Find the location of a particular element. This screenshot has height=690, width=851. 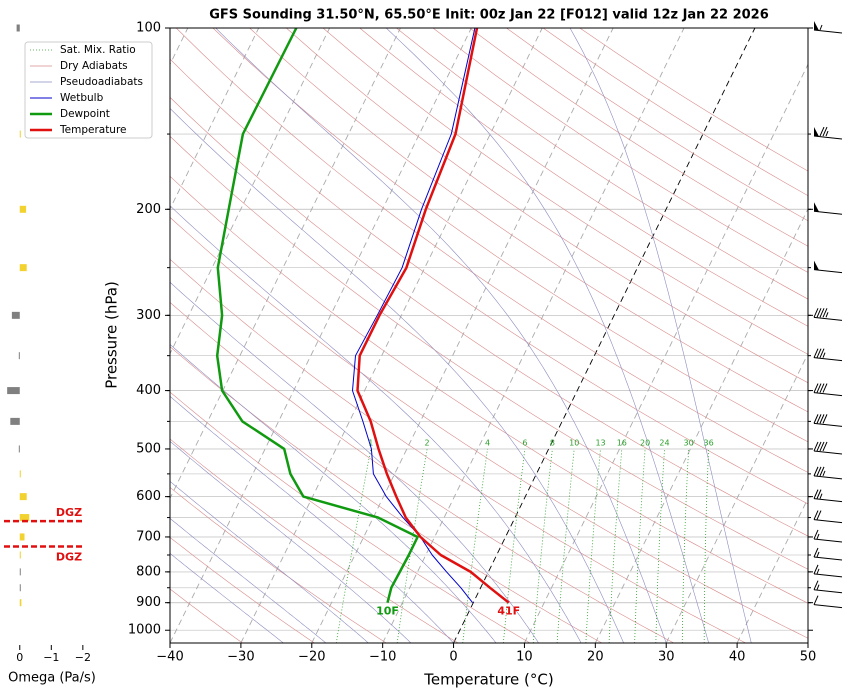

y-tick-label: 700 is located at coordinates (148, 536).